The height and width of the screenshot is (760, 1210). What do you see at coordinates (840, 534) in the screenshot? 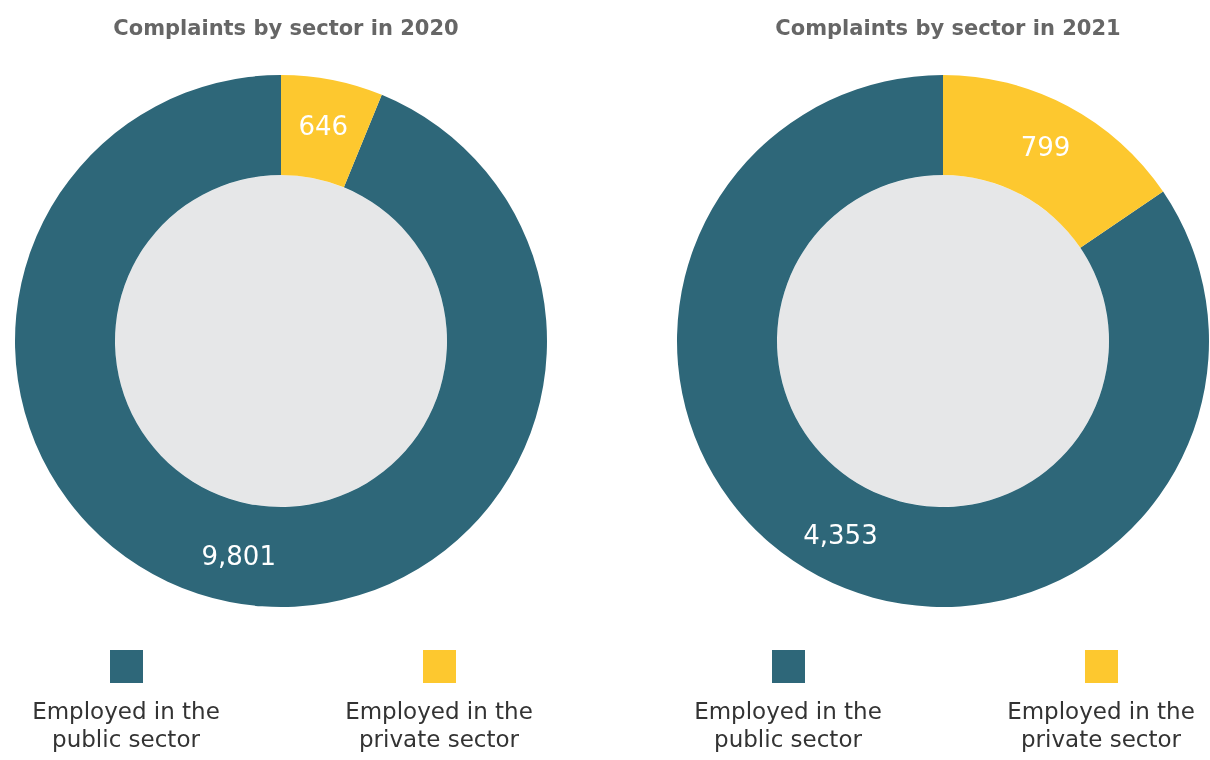
I see `data-label: 4,353` at bounding box center [840, 534].